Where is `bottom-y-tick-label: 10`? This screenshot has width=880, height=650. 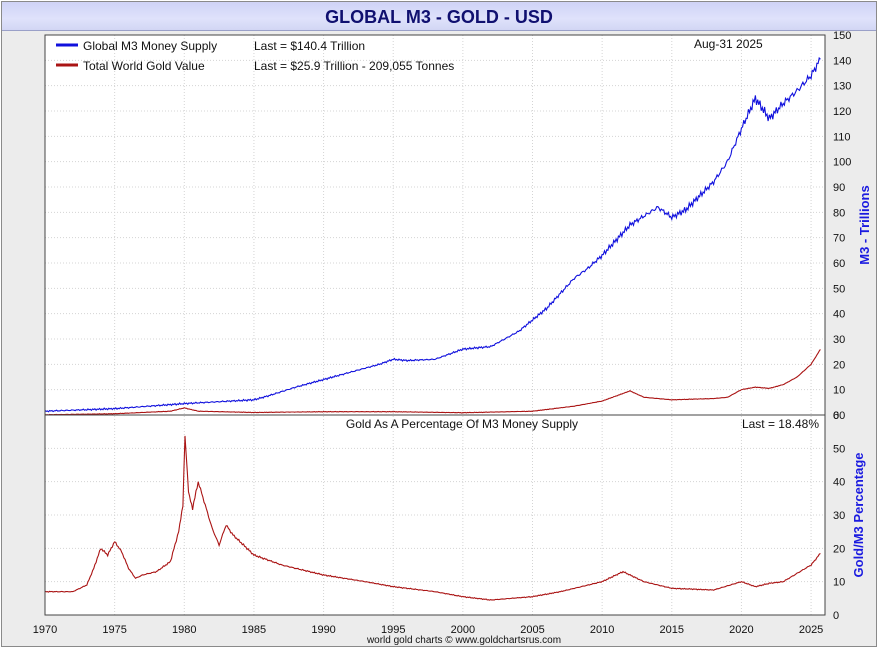
bottom-y-tick-label: 10 is located at coordinates (839, 583).